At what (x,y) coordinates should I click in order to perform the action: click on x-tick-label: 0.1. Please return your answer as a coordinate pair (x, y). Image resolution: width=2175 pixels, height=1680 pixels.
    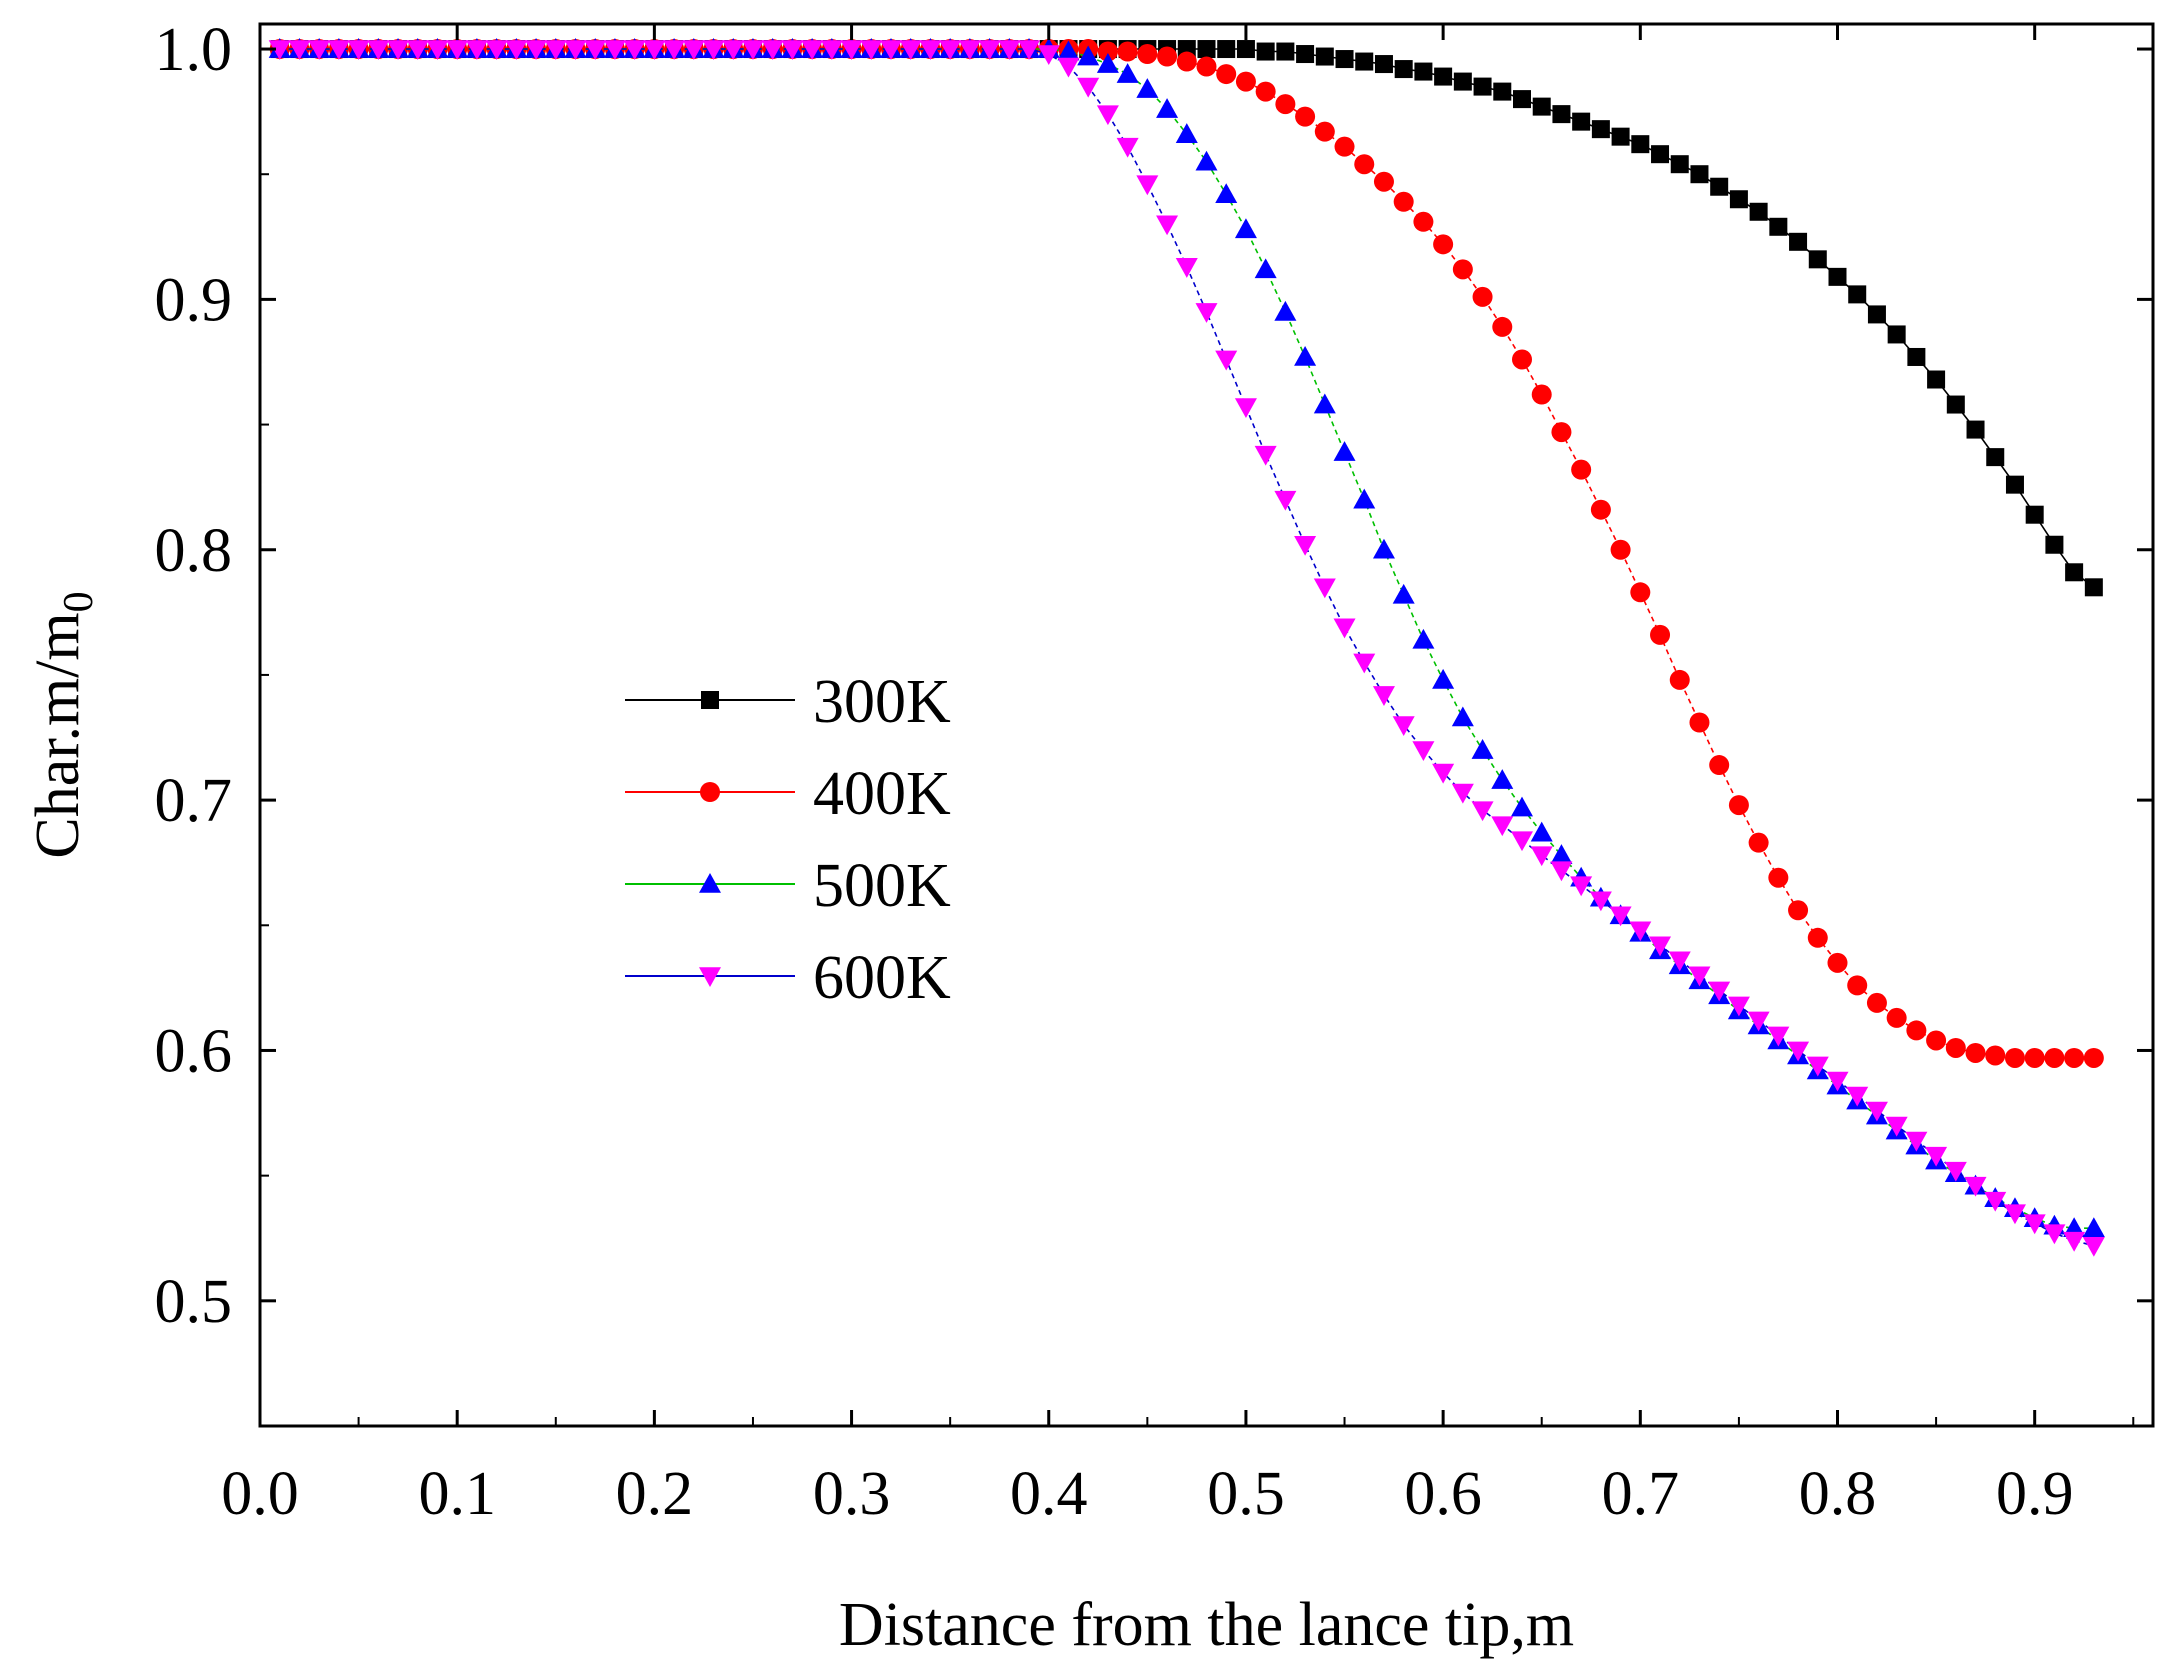
    Looking at the image, I should click on (457, 1494).